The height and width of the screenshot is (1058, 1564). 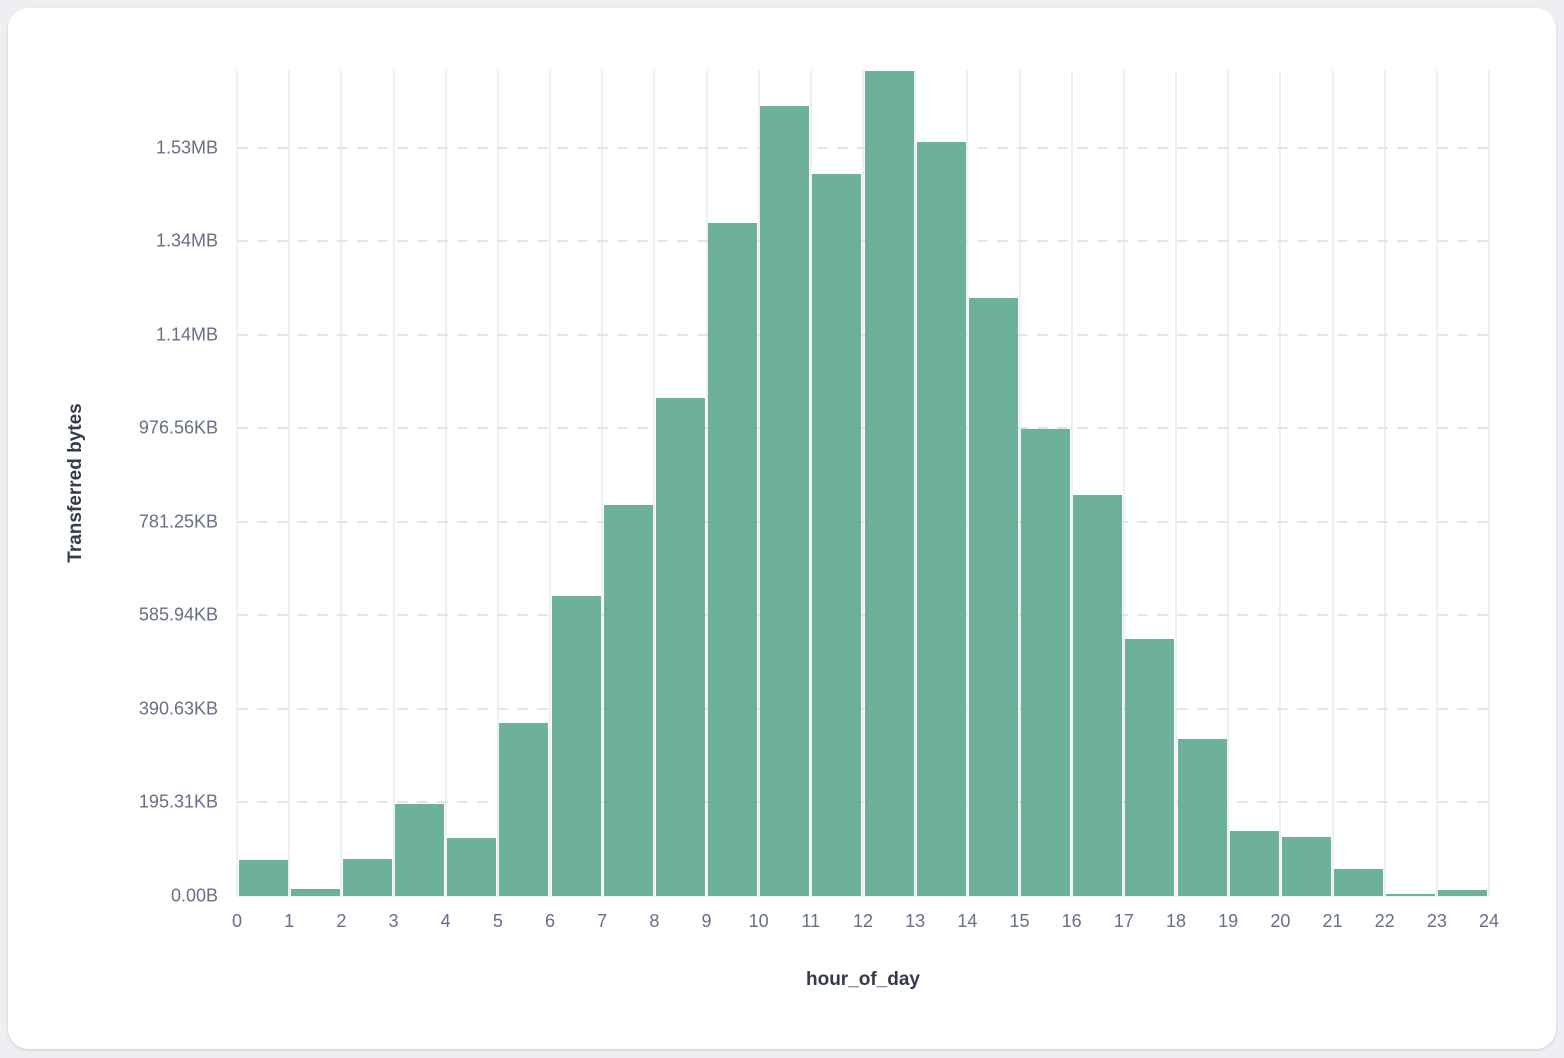 What do you see at coordinates (445, 921) in the screenshot?
I see `x-tick-label: 4` at bounding box center [445, 921].